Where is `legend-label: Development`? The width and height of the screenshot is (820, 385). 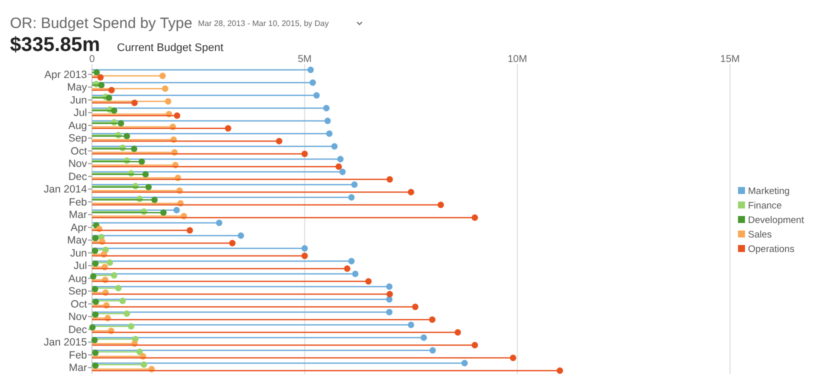
legend-label: Development is located at coordinates (776, 220).